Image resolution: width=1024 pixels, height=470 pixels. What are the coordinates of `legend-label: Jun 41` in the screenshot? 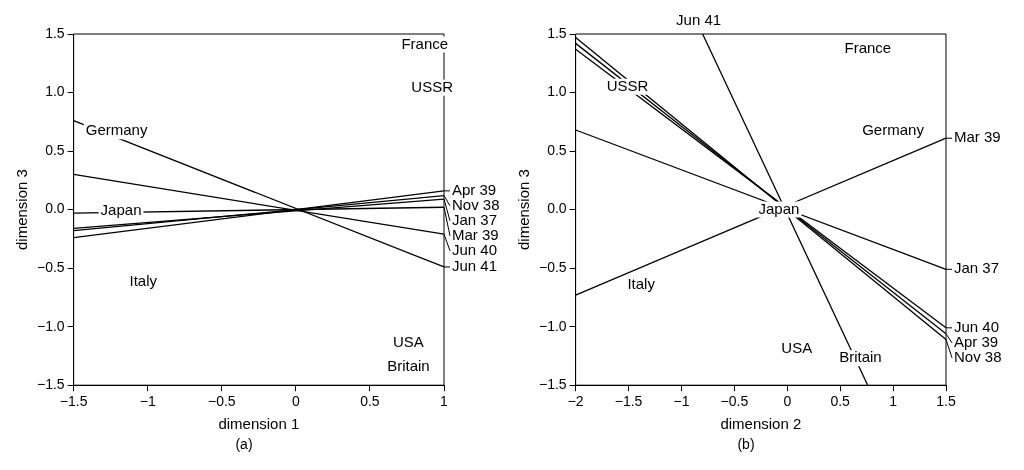 It's located at (475, 266).